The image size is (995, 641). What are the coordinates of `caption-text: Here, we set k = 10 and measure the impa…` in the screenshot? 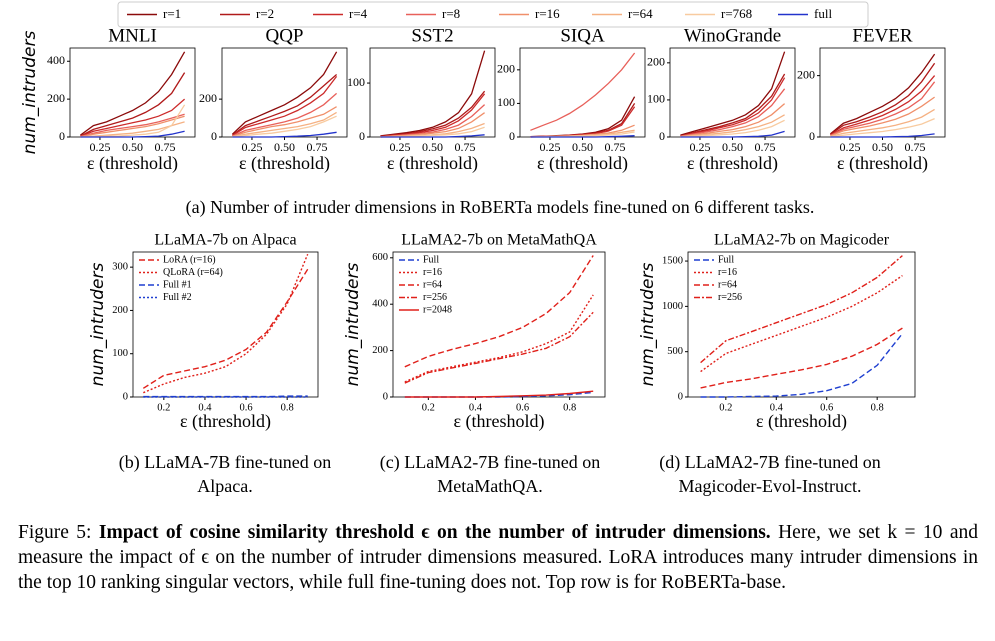 It's located at (498, 557).